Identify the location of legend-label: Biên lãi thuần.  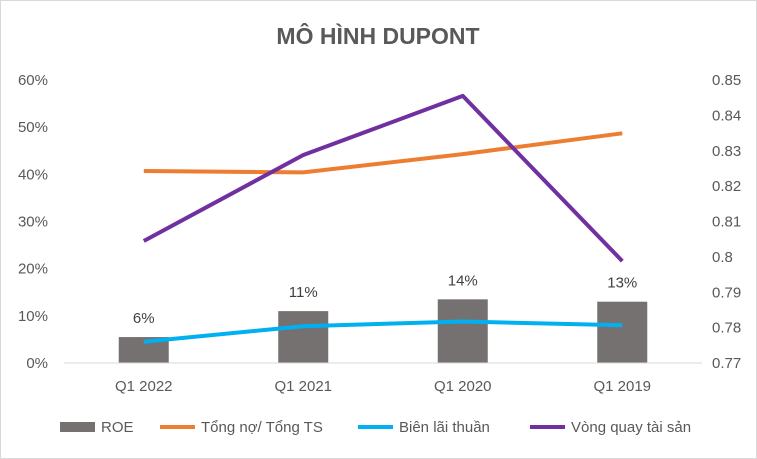
(444, 427).